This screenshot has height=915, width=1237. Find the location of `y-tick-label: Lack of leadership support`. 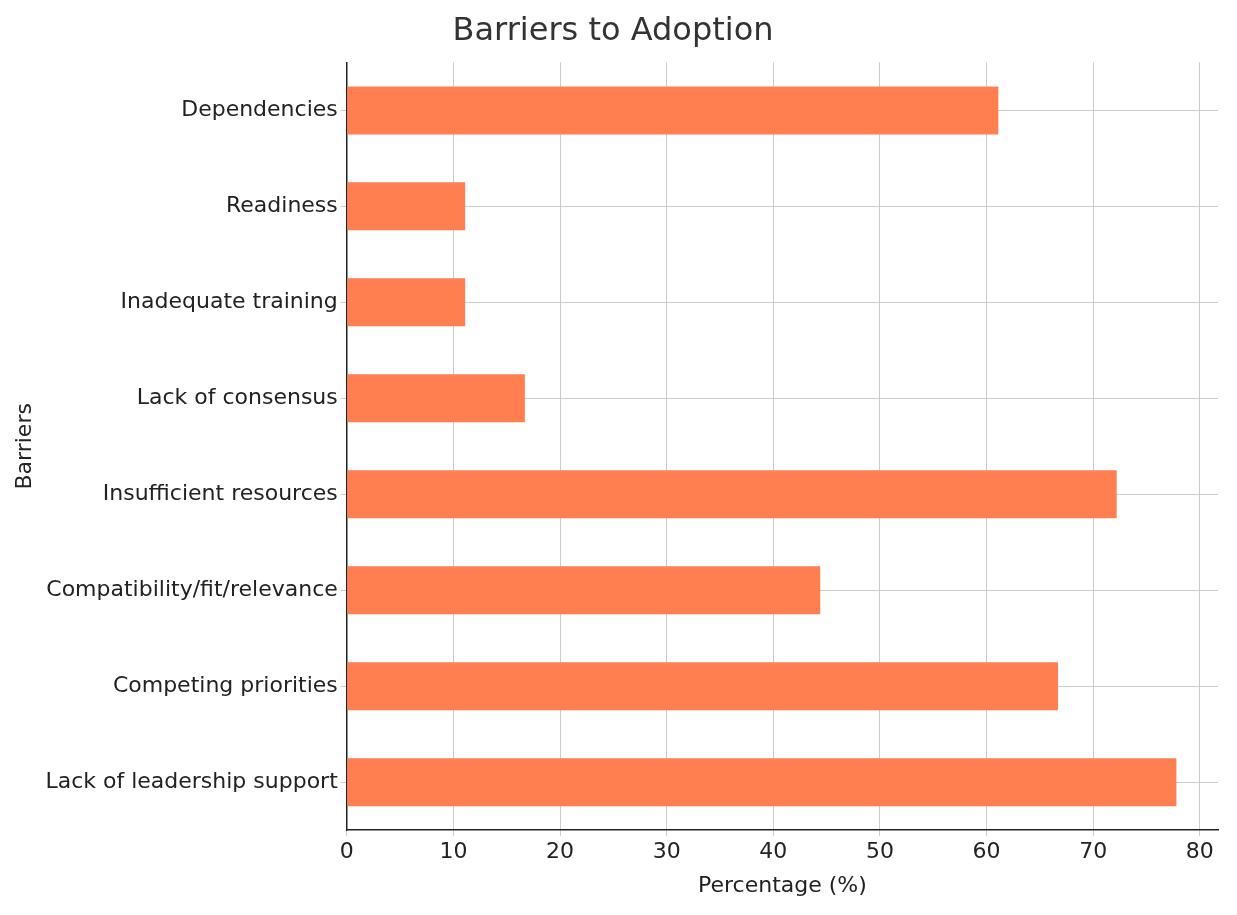

y-tick-label: Lack of leadership support is located at coordinates (192, 780).